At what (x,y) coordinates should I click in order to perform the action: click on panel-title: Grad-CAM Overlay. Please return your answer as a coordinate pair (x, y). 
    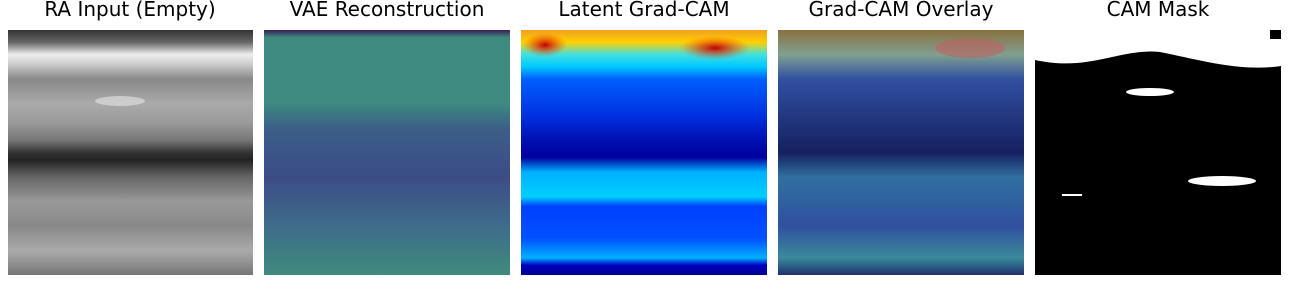
    Looking at the image, I should click on (901, 10).